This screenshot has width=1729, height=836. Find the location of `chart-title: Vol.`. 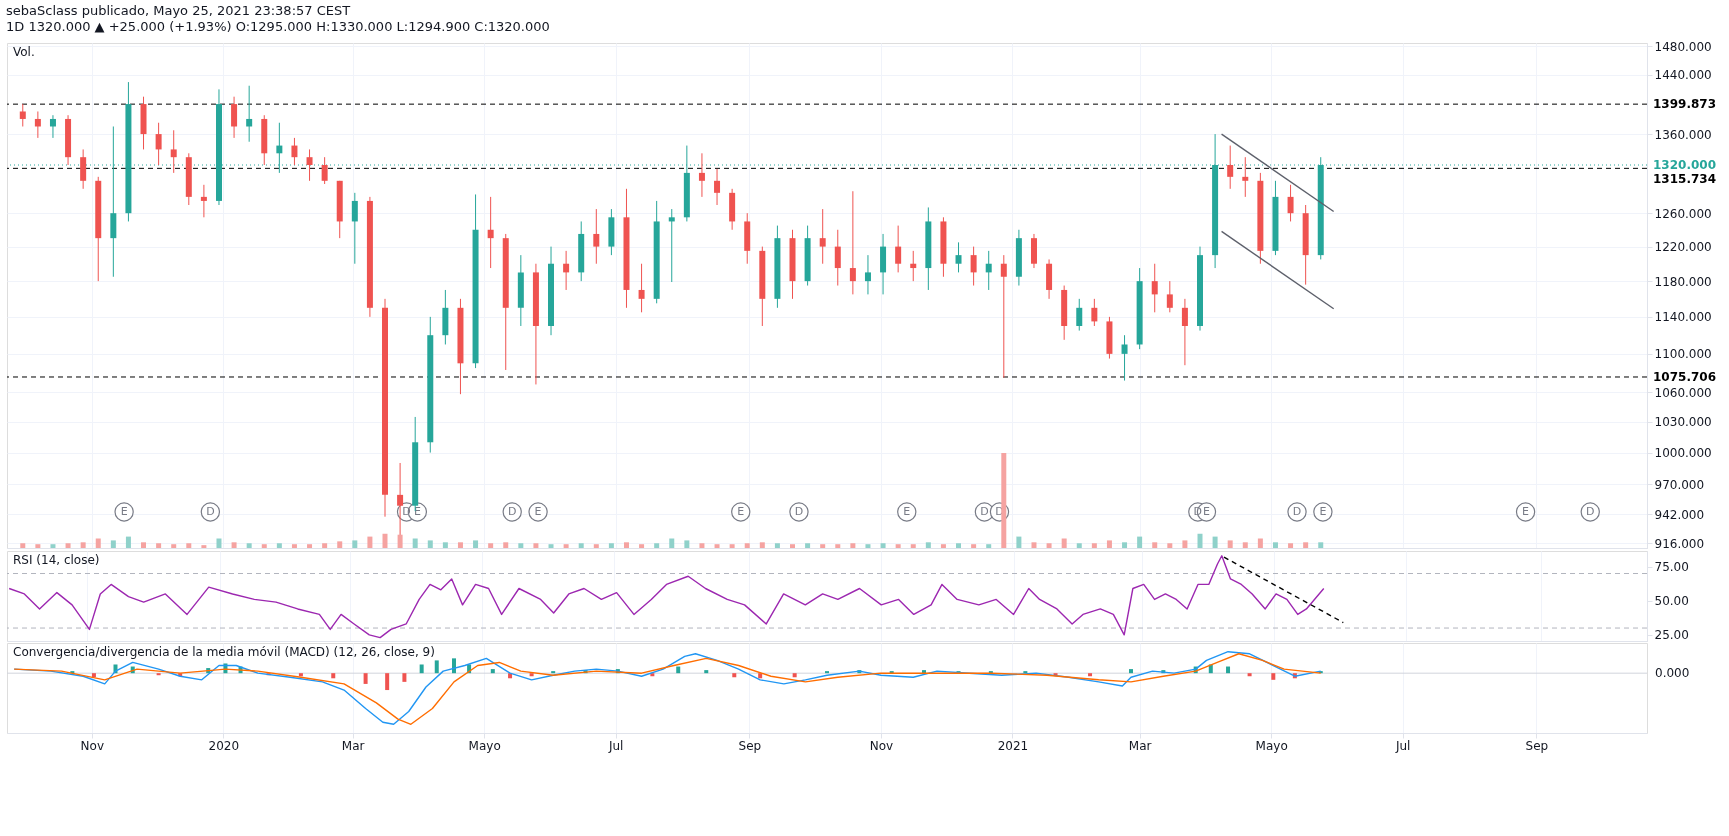

chart-title: Vol. is located at coordinates (24, 52).